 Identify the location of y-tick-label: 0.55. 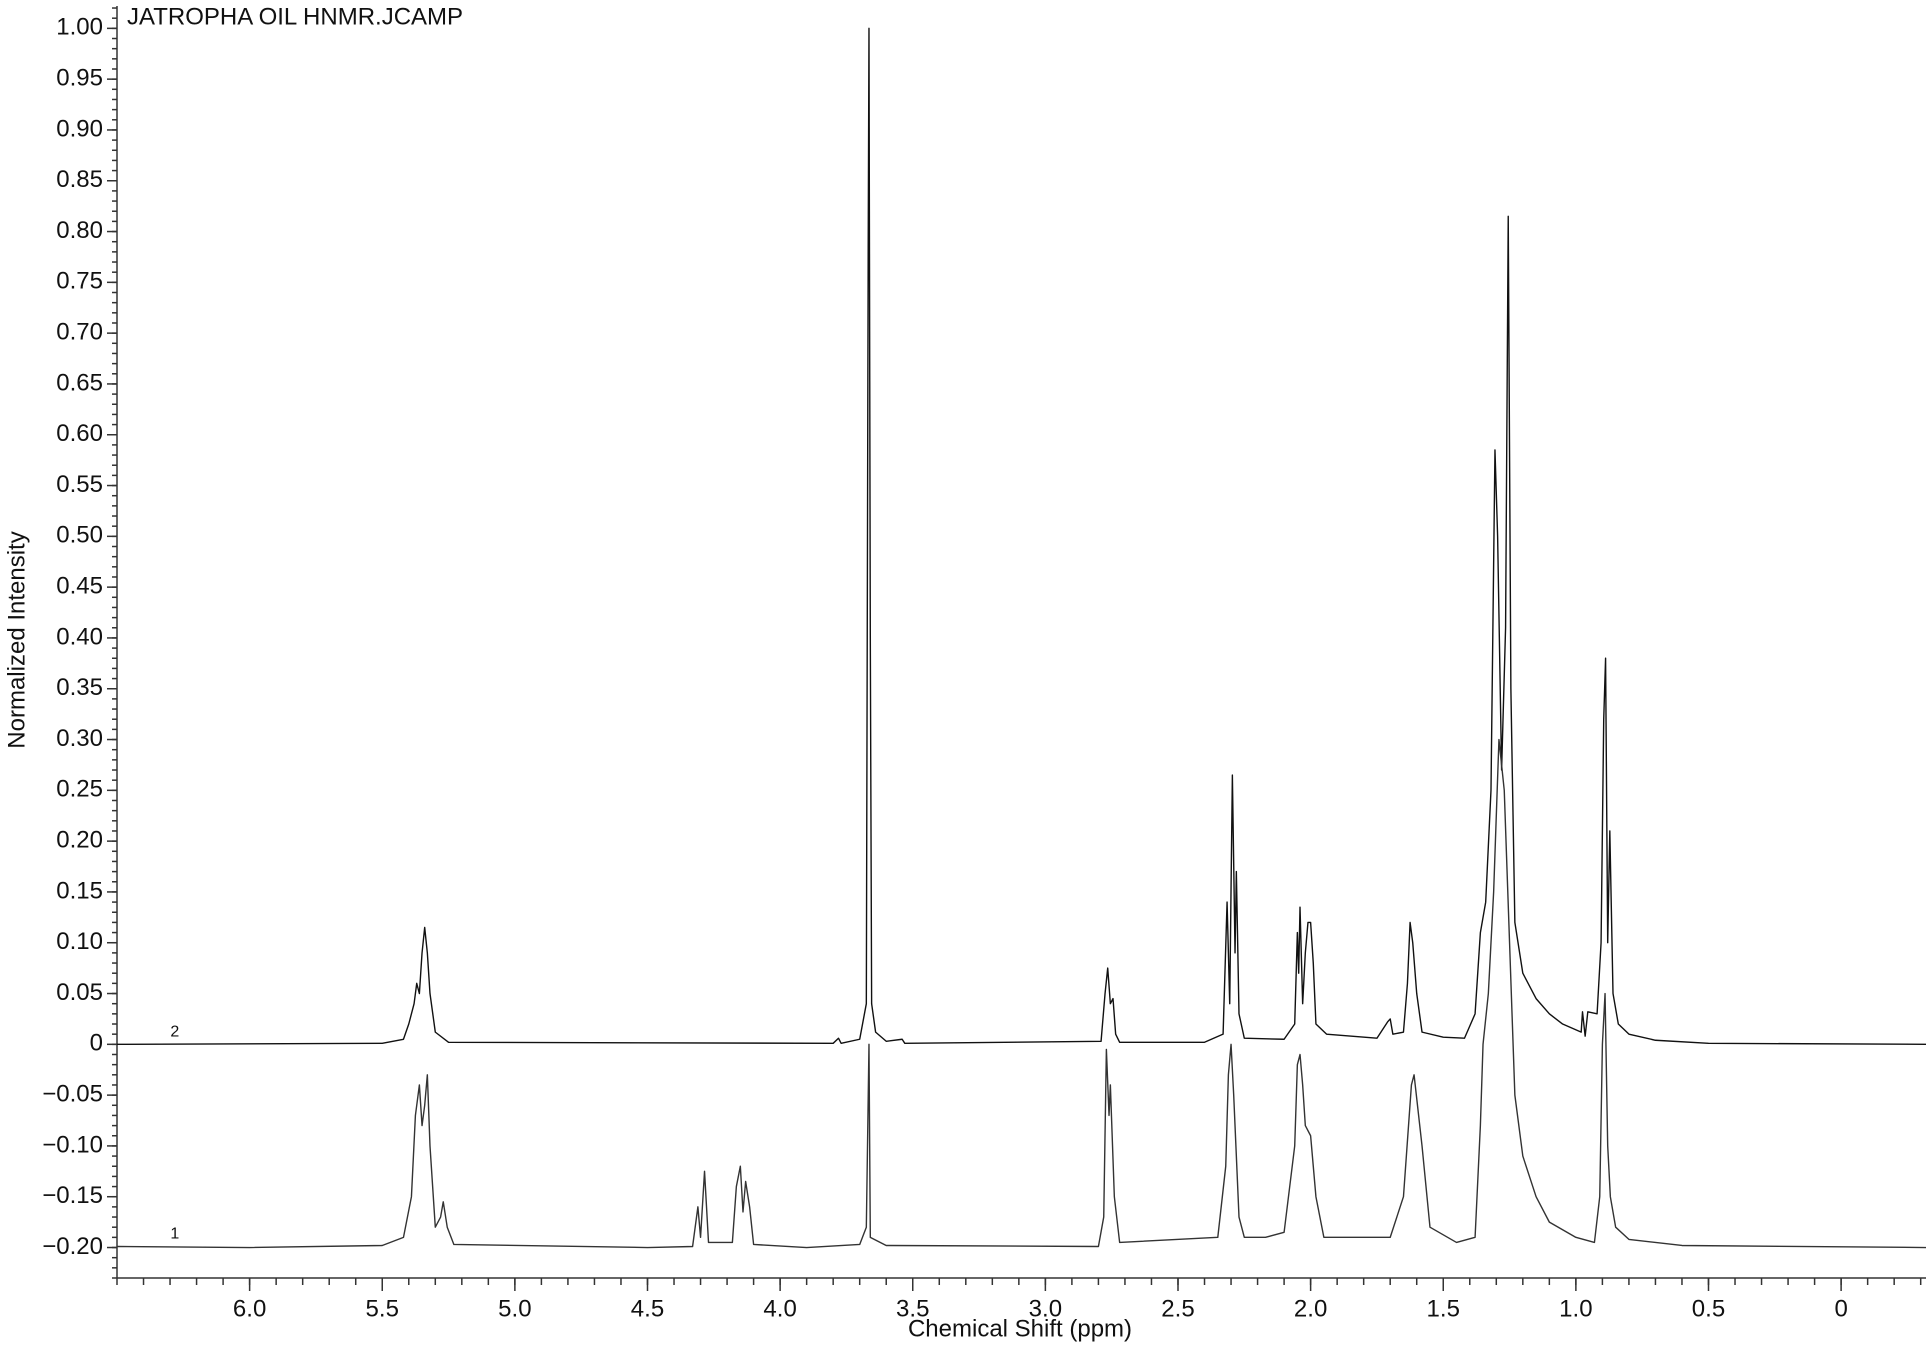
(79, 484).